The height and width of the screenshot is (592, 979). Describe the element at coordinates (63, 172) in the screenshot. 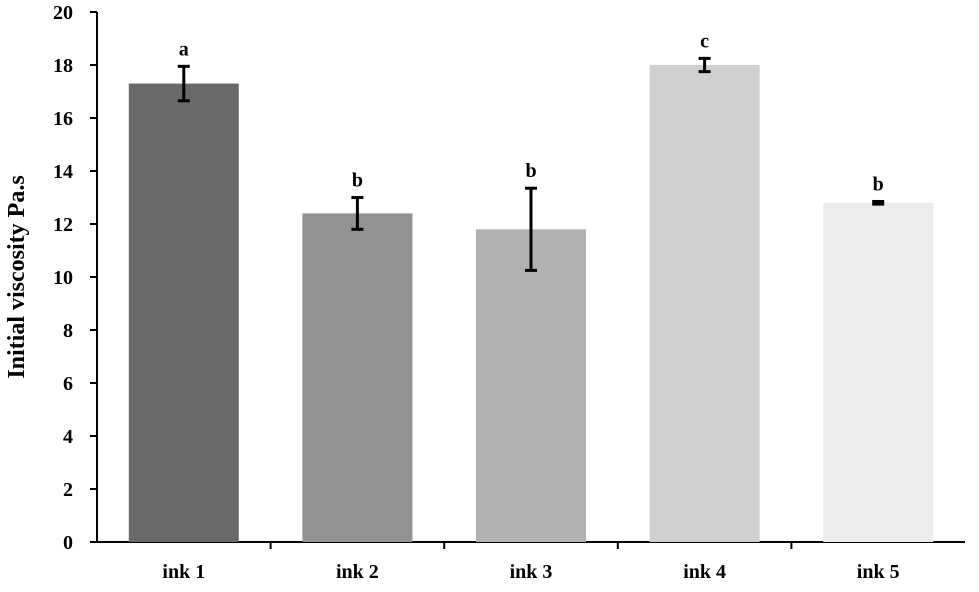

I see `y-tick-label: 14` at that location.